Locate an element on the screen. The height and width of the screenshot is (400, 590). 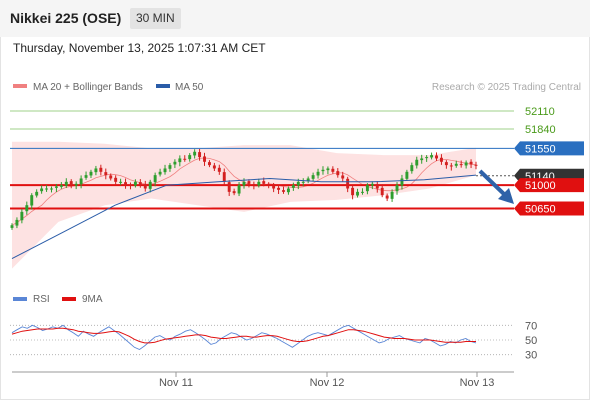
ma50-legend-label: MA 50 is located at coordinates (189, 87).